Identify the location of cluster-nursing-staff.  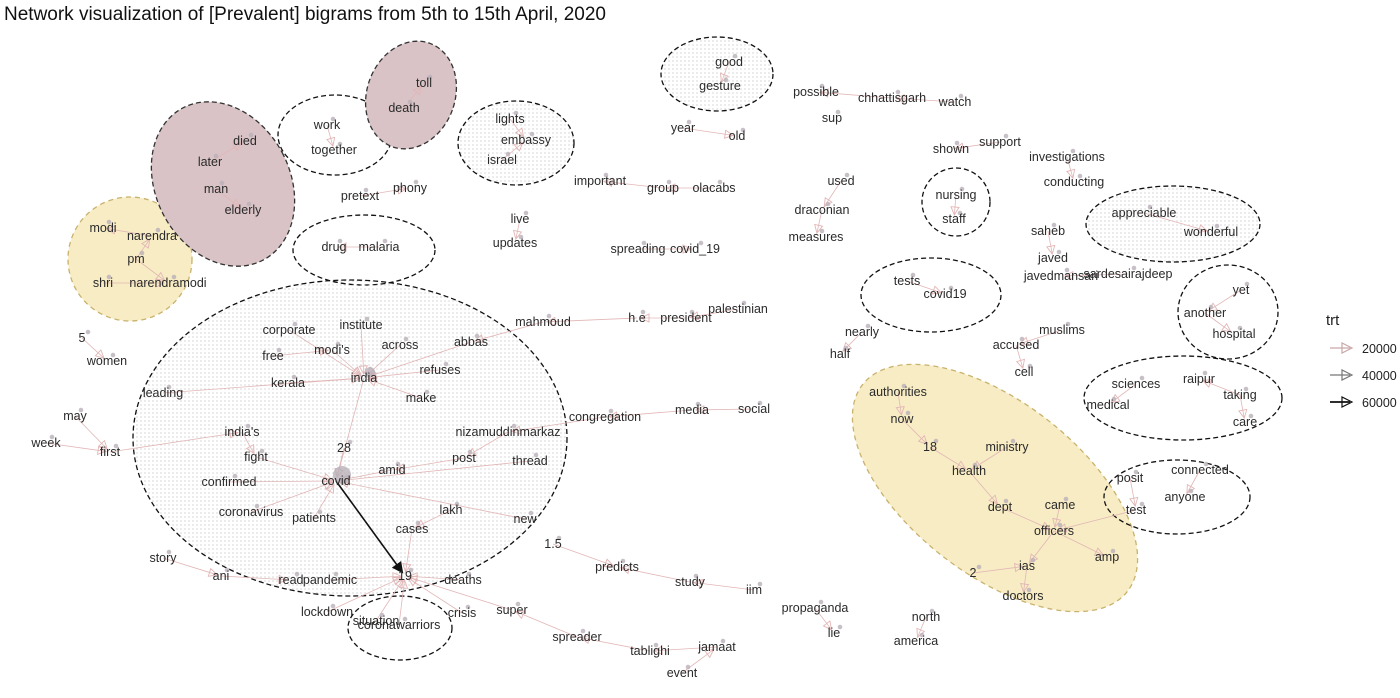
(956, 202).